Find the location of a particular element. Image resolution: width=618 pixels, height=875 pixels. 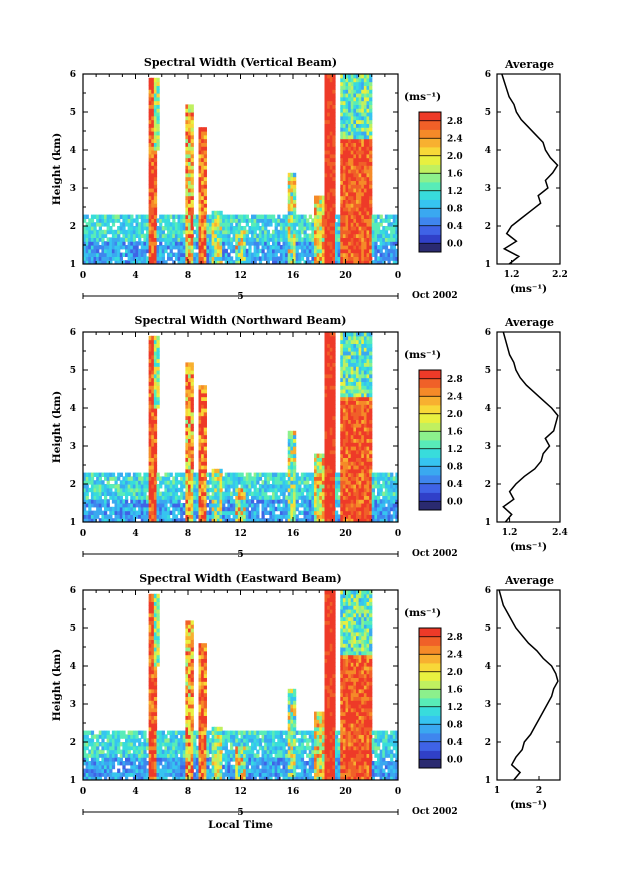

colorbar-tick-label: 2.8 is located at coordinates (455, 122).